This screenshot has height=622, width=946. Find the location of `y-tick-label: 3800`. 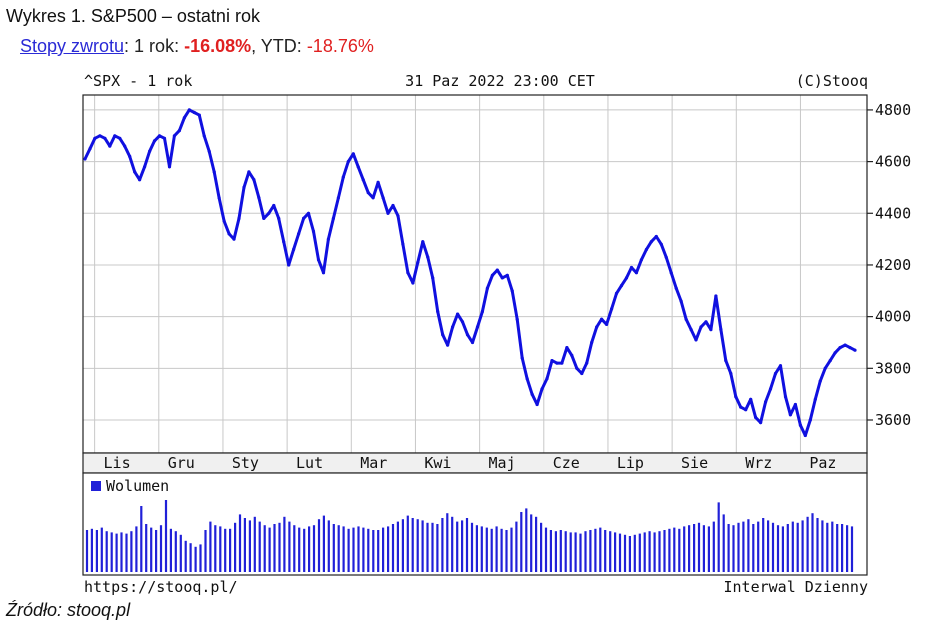

y-tick-label: 3800 is located at coordinates (893, 368).